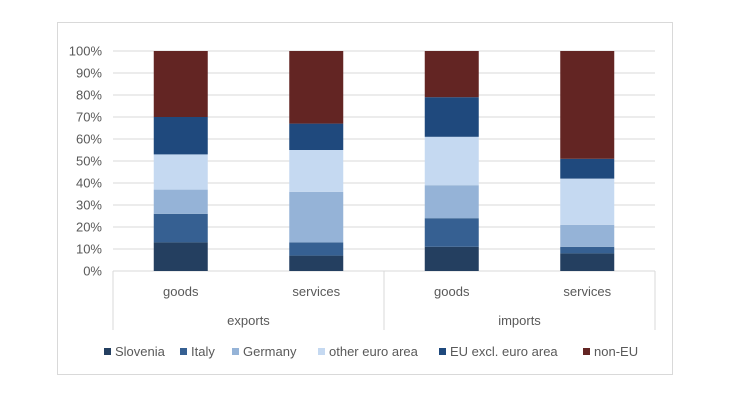  What do you see at coordinates (89, 205) in the screenshot?
I see `y-tick-label: 30%` at bounding box center [89, 205].